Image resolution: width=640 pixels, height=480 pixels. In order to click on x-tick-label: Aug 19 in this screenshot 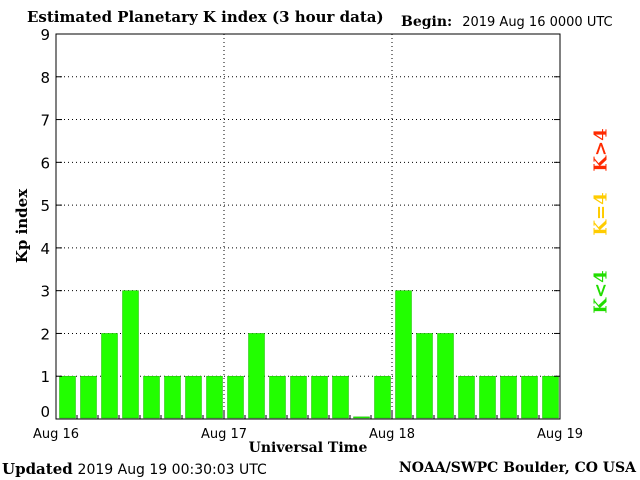, I will do `click(560, 434)`.